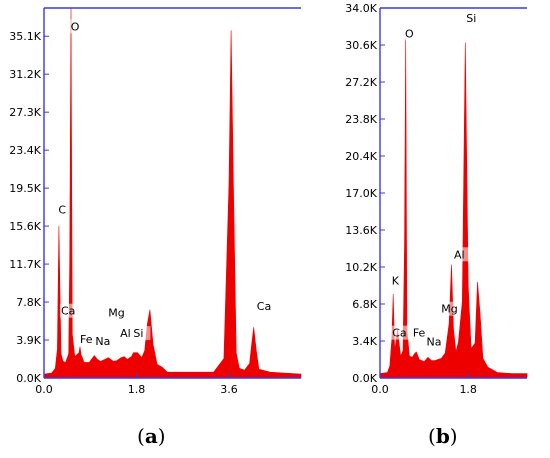  What do you see at coordinates (361, 156) in the screenshot?
I see `y-tick-label: 20.4K` at bounding box center [361, 156].